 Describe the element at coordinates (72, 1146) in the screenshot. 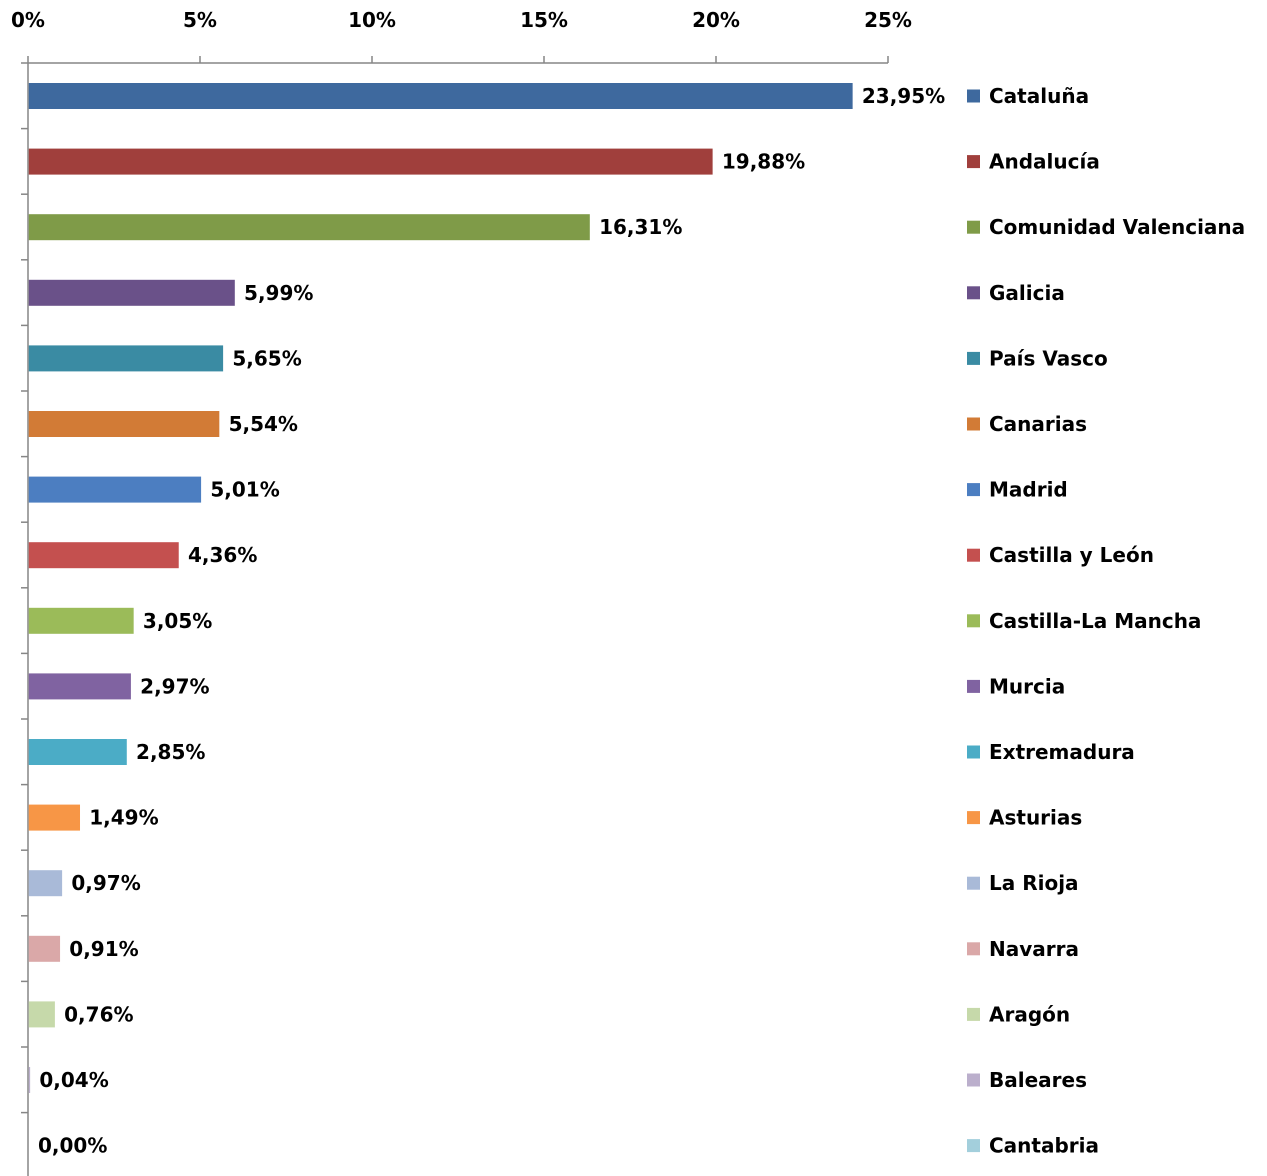

I see `data-label: 0,00%` at that location.